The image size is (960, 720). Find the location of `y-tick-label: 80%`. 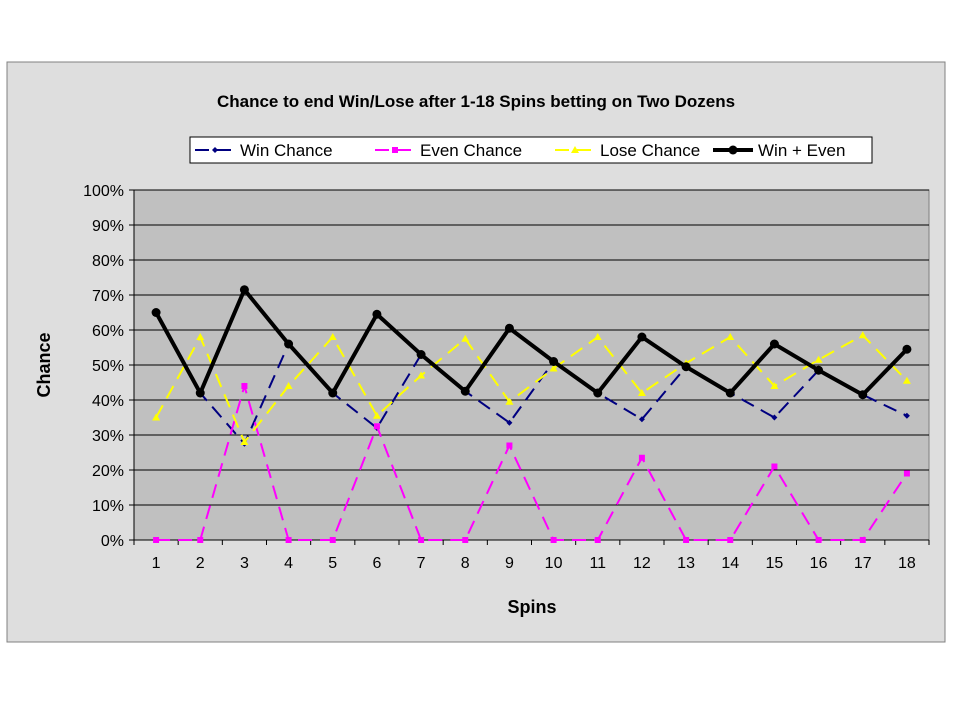

y-tick-label: 80% is located at coordinates (108, 261).